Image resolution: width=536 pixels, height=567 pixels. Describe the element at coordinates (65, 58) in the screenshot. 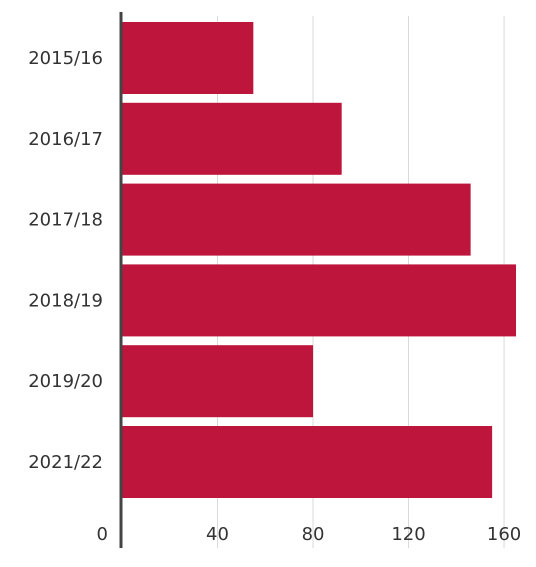

I see `category-label: 2015/16` at that location.